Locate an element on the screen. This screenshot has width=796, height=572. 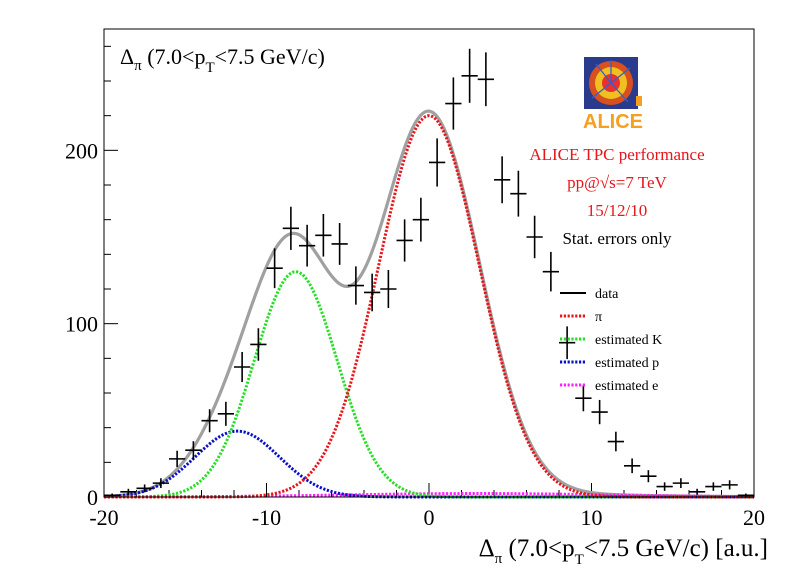
title-lead: (7.0<p is located at coordinates (174, 56).